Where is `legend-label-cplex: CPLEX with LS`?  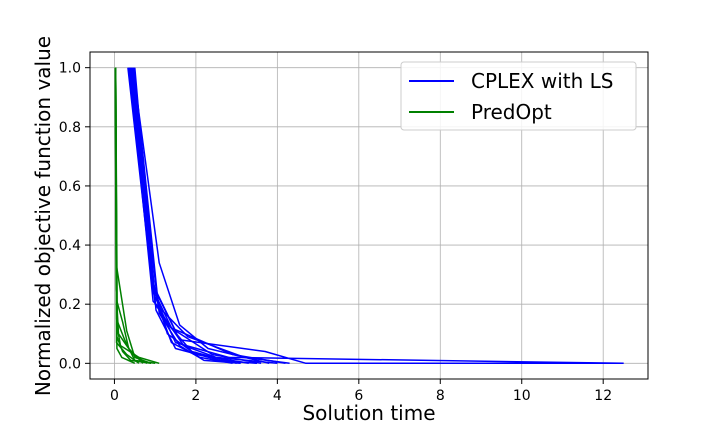 legend-label-cplex: CPLEX with LS is located at coordinates (542, 81).